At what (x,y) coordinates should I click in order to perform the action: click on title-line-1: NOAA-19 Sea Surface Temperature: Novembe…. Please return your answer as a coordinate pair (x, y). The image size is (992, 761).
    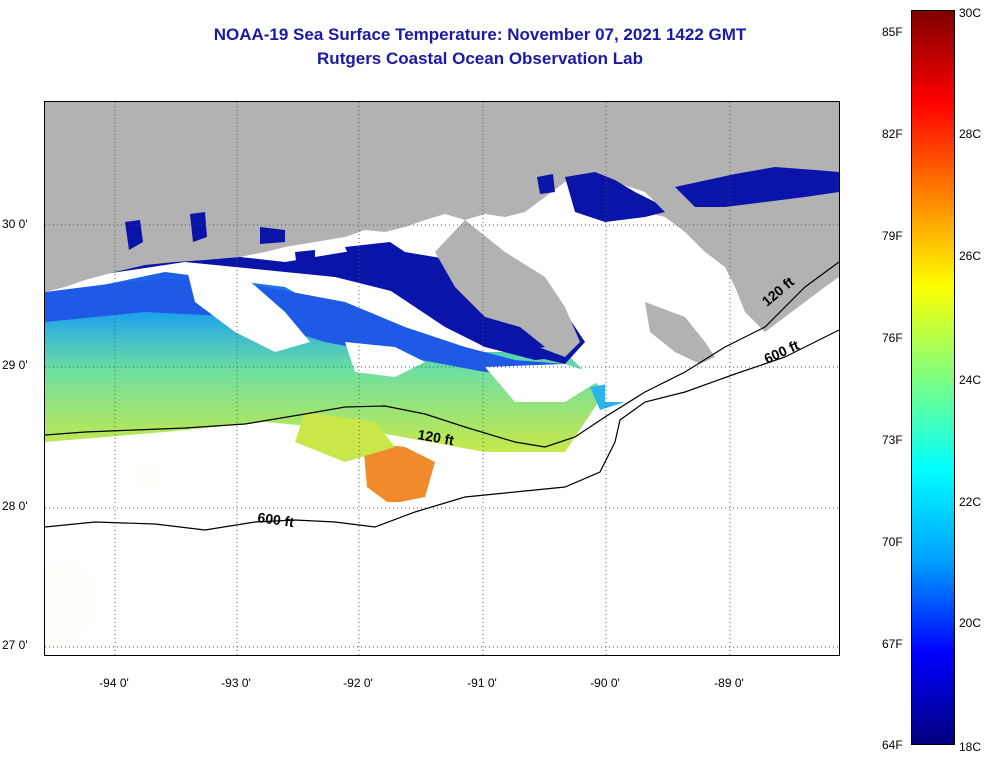
    Looking at the image, I should click on (480, 34).